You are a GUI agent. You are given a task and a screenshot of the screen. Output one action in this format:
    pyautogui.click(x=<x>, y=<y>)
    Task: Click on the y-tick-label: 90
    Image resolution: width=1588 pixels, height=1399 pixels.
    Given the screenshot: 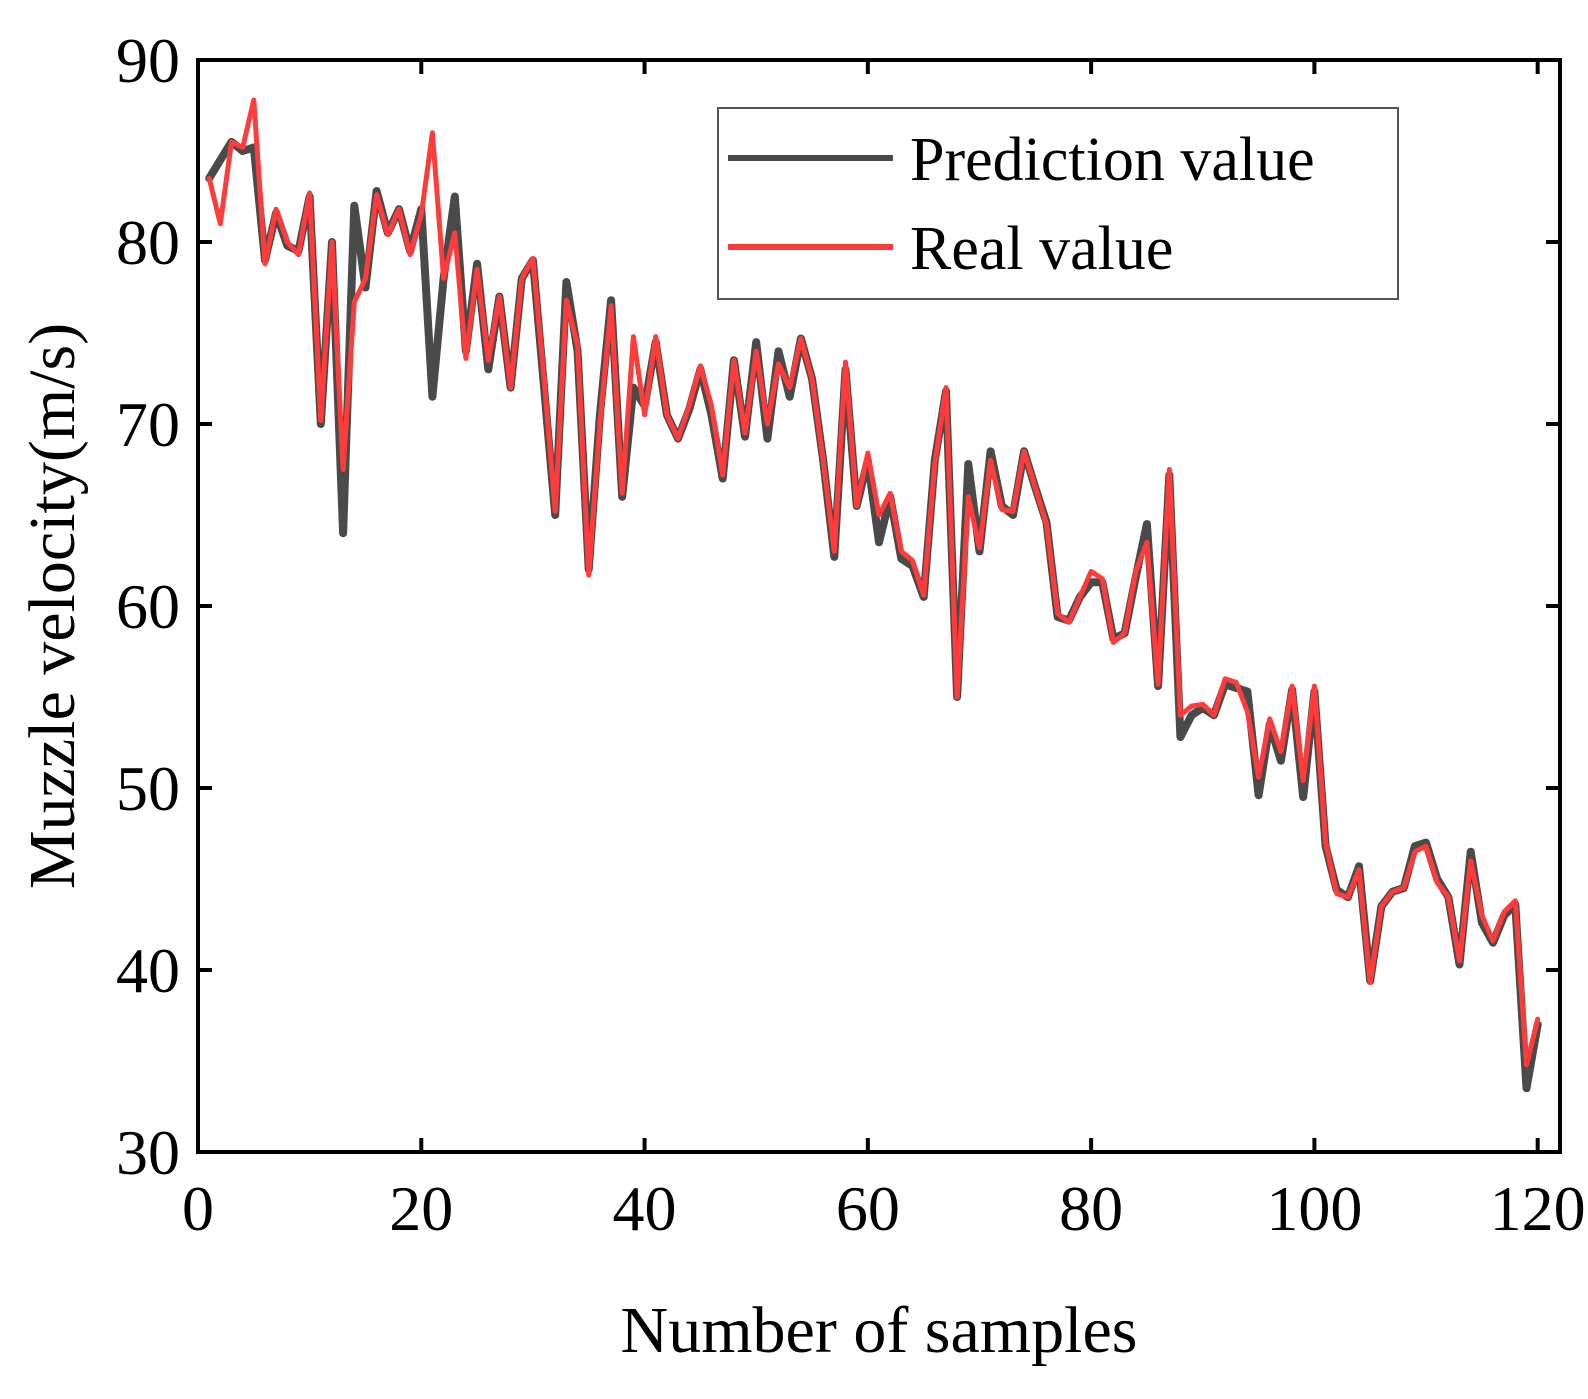 What is the action you would take?
    pyautogui.click(x=148, y=60)
    